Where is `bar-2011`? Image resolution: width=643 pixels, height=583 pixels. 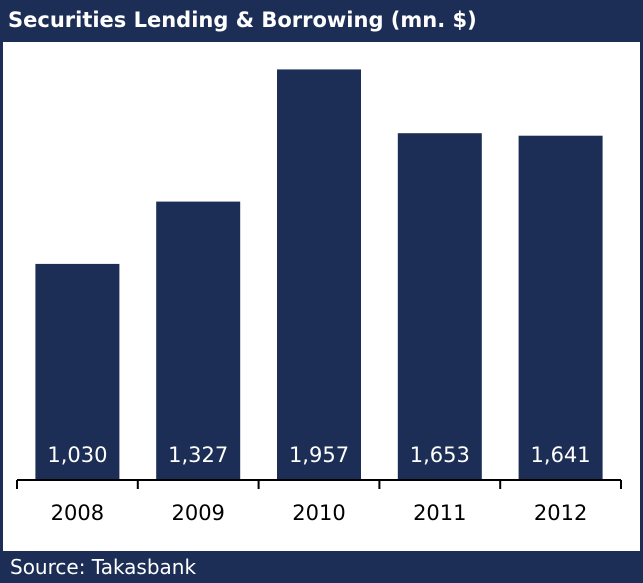 bar-2011 is located at coordinates (439, 306).